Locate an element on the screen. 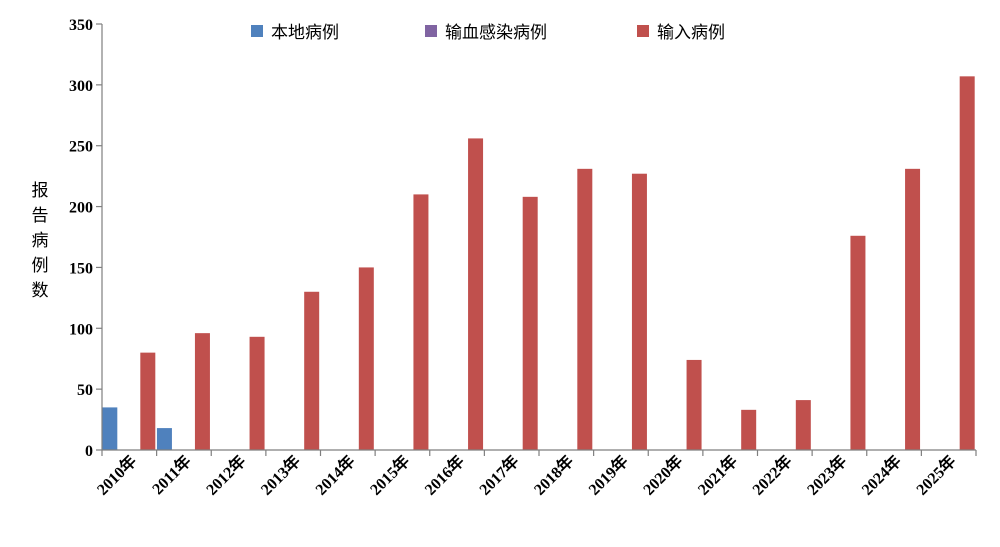 The image size is (1000, 547). x-tick-label: 2017年 is located at coordinates (498, 474).